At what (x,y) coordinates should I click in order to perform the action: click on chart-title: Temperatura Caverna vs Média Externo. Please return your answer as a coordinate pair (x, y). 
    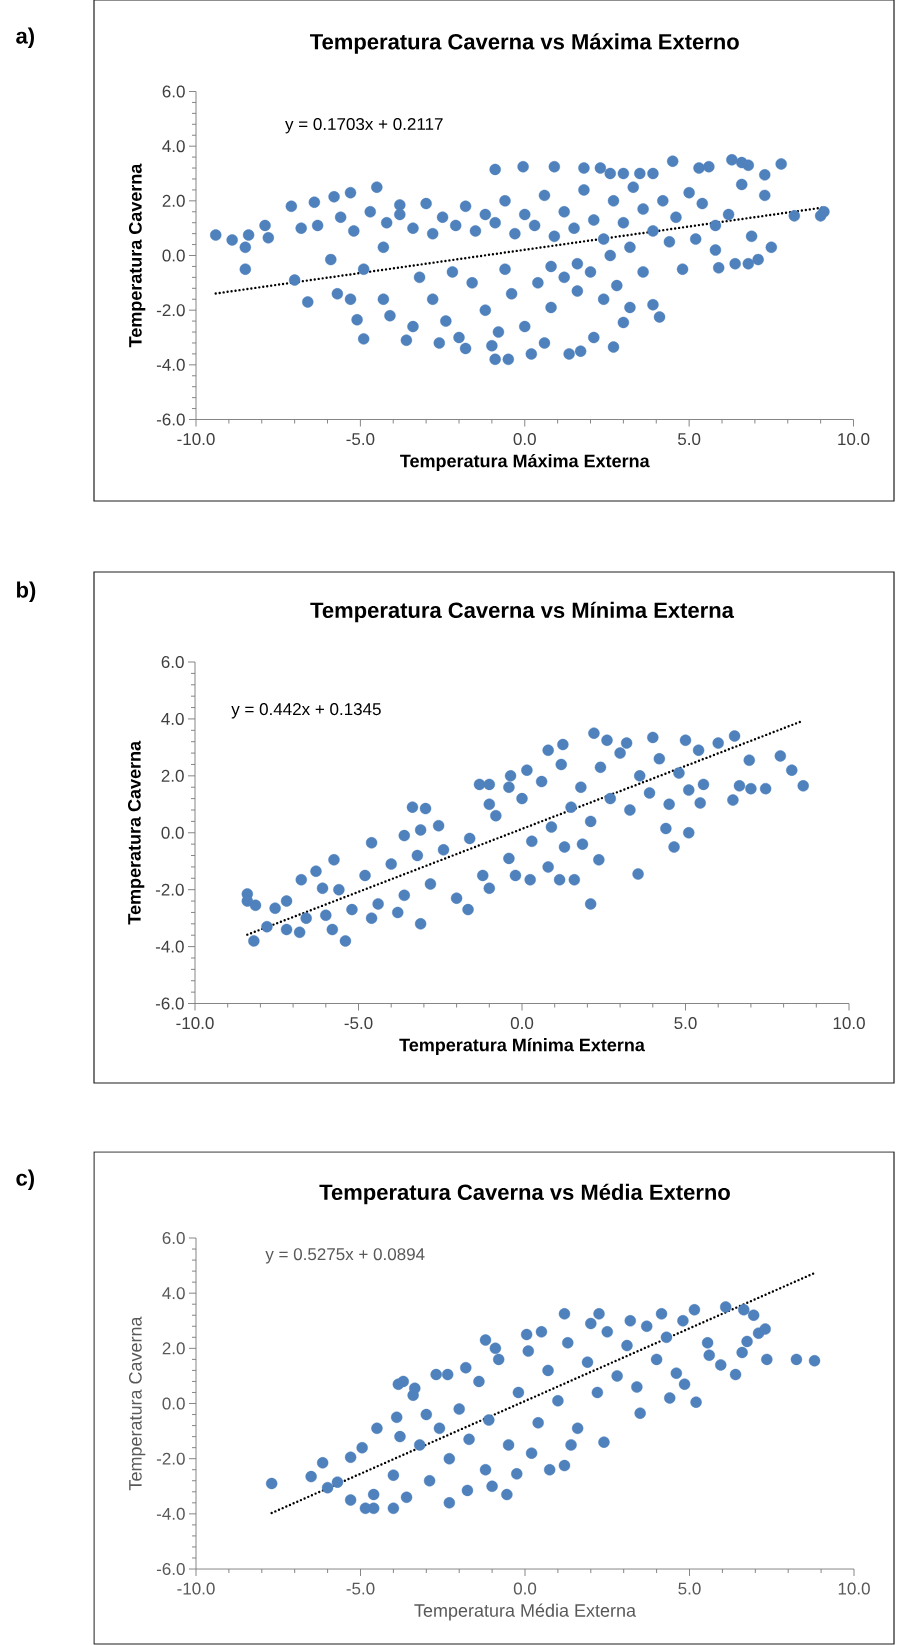
    Looking at the image, I should click on (524, 1194).